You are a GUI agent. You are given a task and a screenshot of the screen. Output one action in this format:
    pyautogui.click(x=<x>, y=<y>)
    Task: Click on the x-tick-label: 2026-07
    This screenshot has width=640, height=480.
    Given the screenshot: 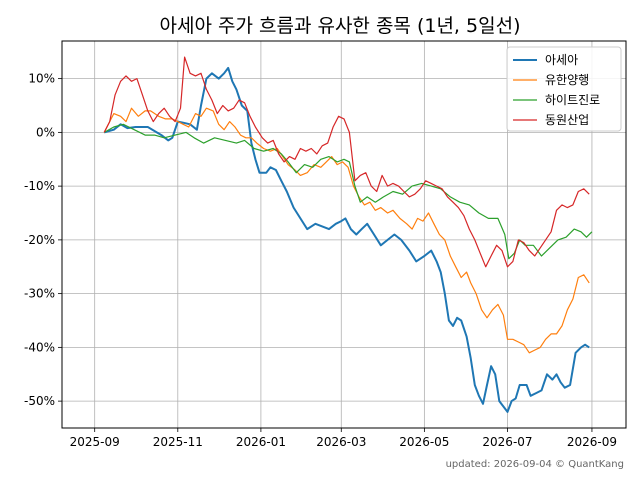 What is the action you would take?
    pyautogui.click(x=507, y=442)
    